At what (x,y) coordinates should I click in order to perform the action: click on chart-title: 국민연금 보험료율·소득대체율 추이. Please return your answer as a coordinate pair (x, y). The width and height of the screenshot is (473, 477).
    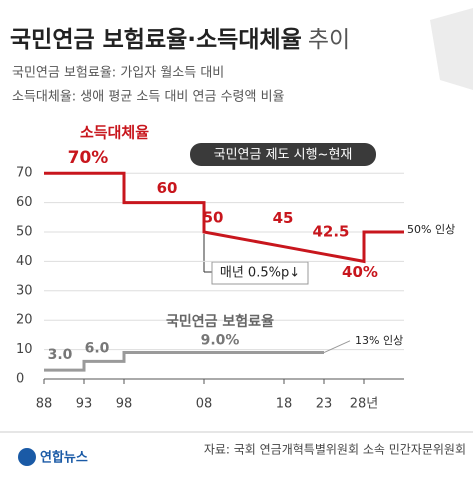
    Looking at the image, I should click on (180, 40).